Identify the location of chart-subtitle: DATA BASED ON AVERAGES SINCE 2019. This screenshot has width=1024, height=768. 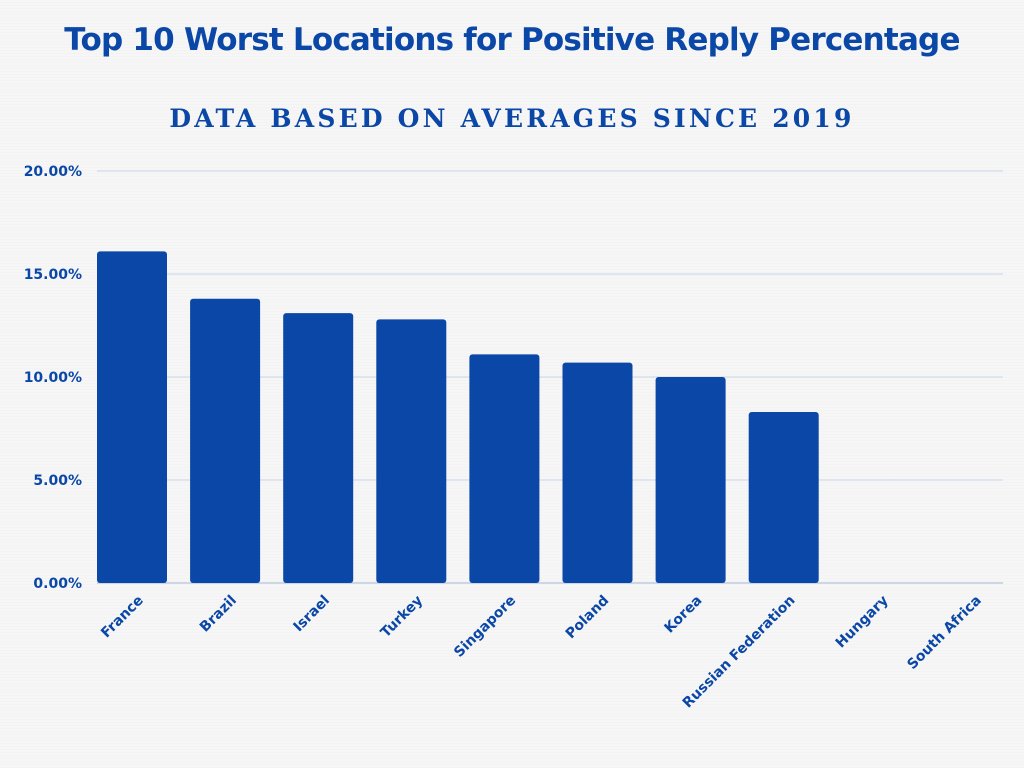
(512, 118).